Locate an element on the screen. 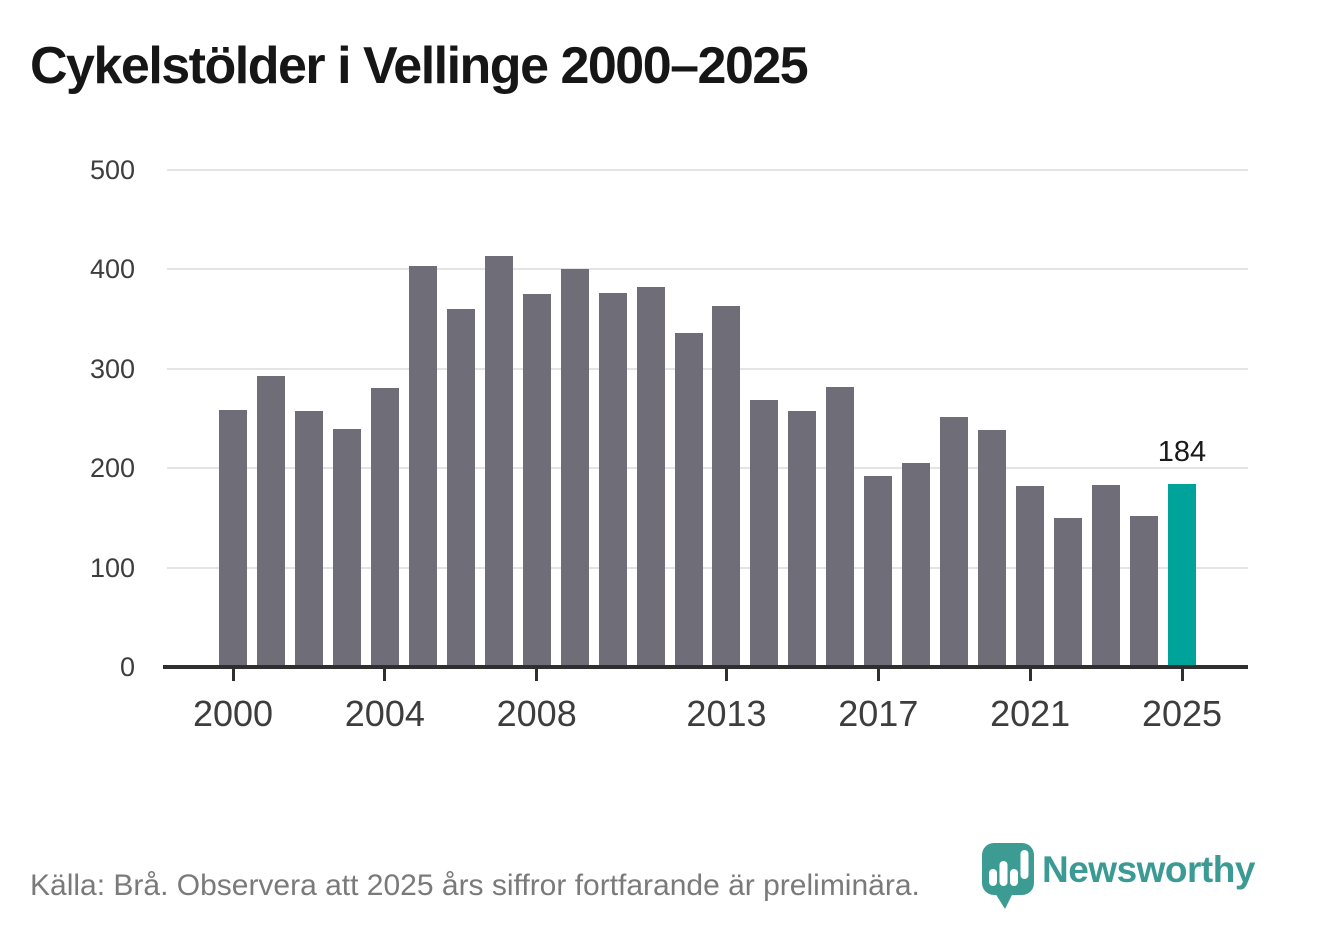  x-axis-line is located at coordinates (705, 667).